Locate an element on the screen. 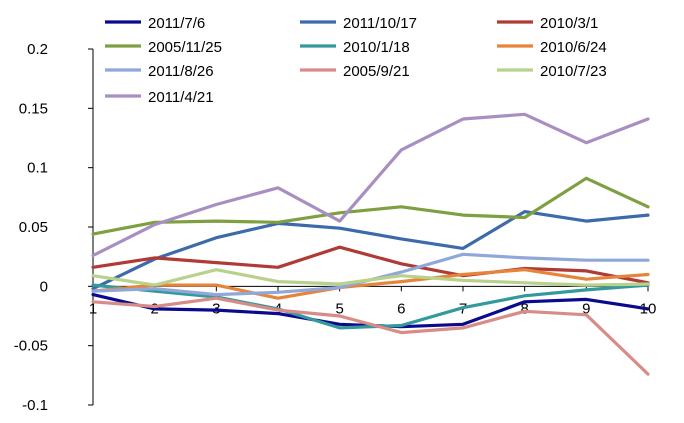  legend-item: 2010/7/23 is located at coordinates (552, 71).